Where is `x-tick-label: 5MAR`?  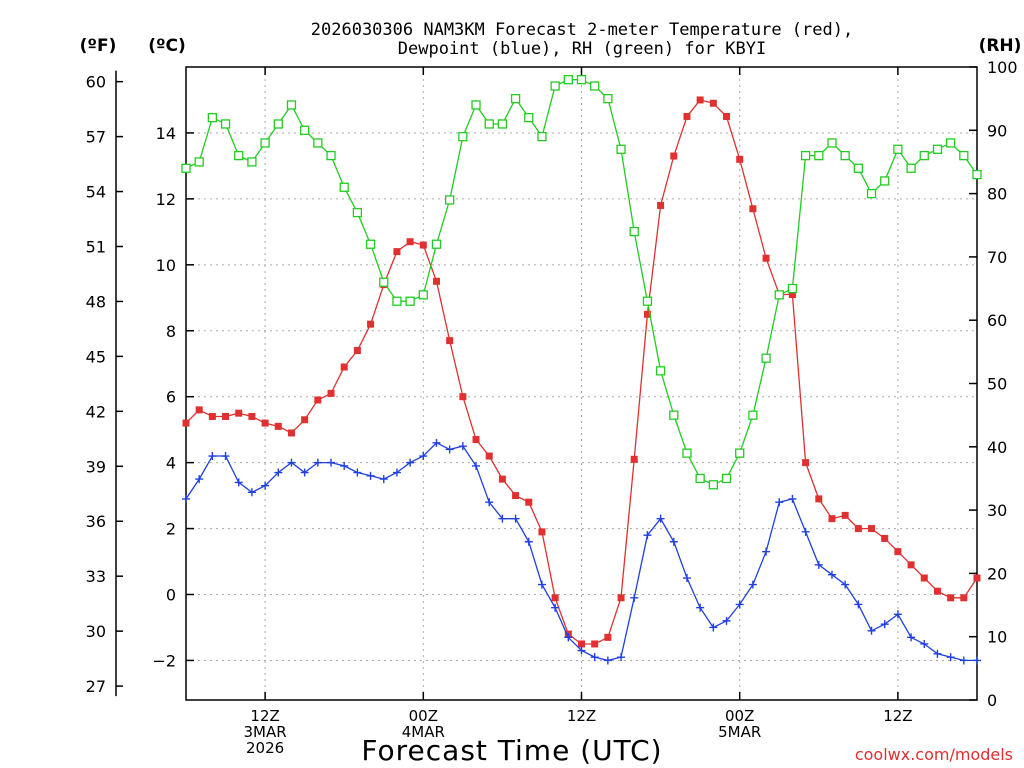 x-tick-label: 5MAR is located at coordinates (739, 732).